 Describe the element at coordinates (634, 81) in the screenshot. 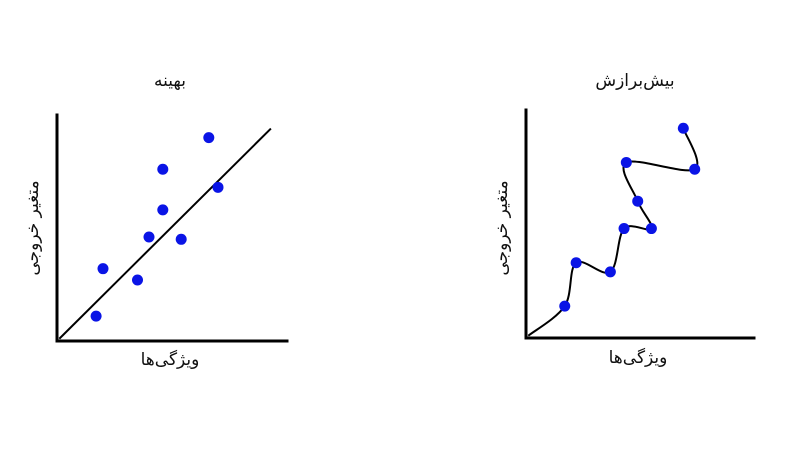

I see `panel-title: بیش‌برازش` at that location.